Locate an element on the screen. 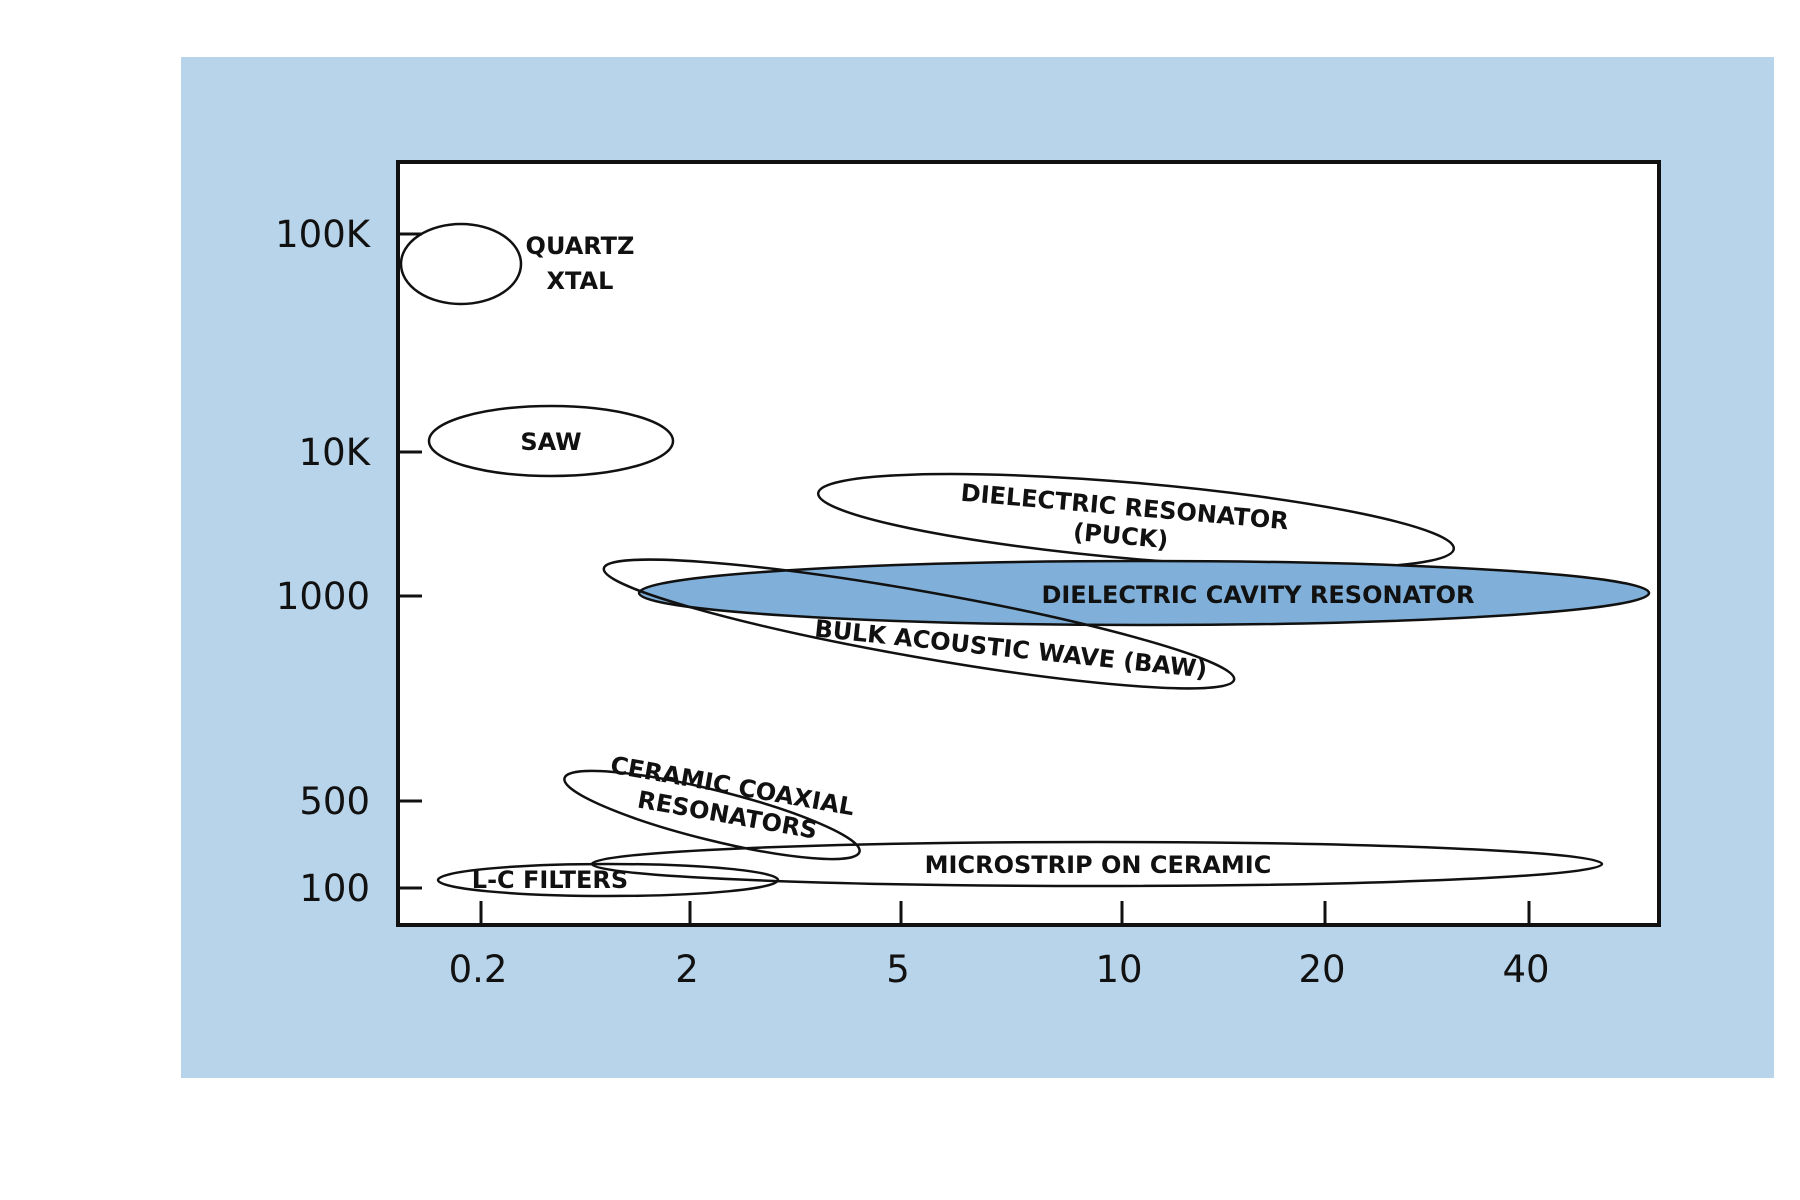  y-tick-label: 100 is located at coordinates (334, 888).